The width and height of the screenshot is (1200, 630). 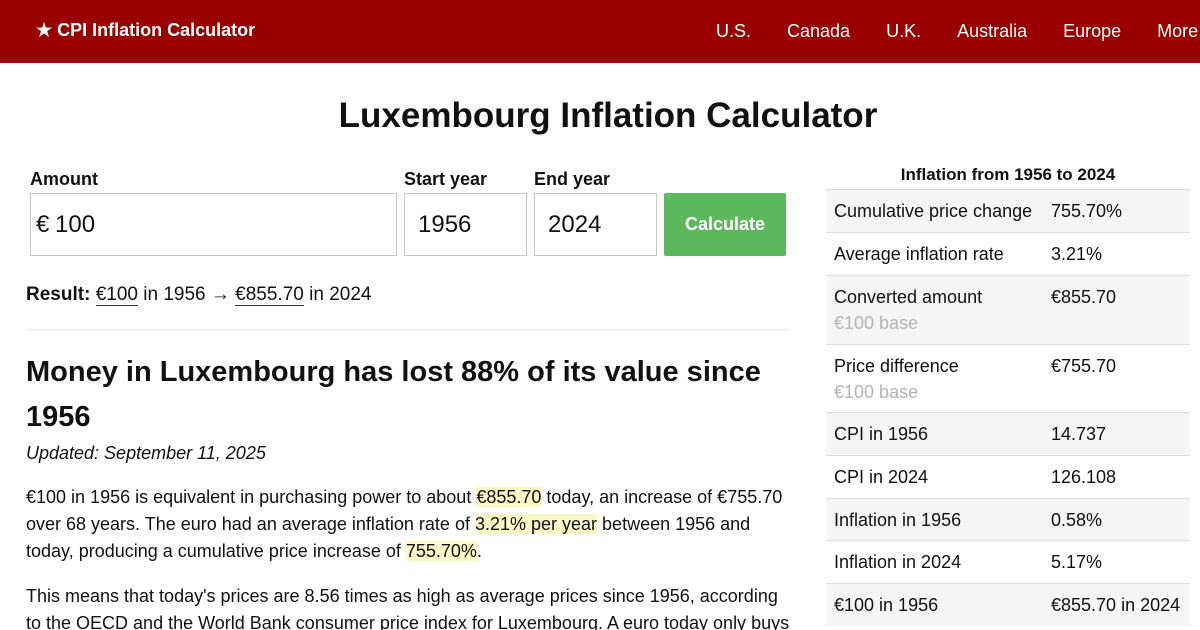 What do you see at coordinates (819, 31) in the screenshot?
I see `nav-link-canada: Canada` at bounding box center [819, 31].